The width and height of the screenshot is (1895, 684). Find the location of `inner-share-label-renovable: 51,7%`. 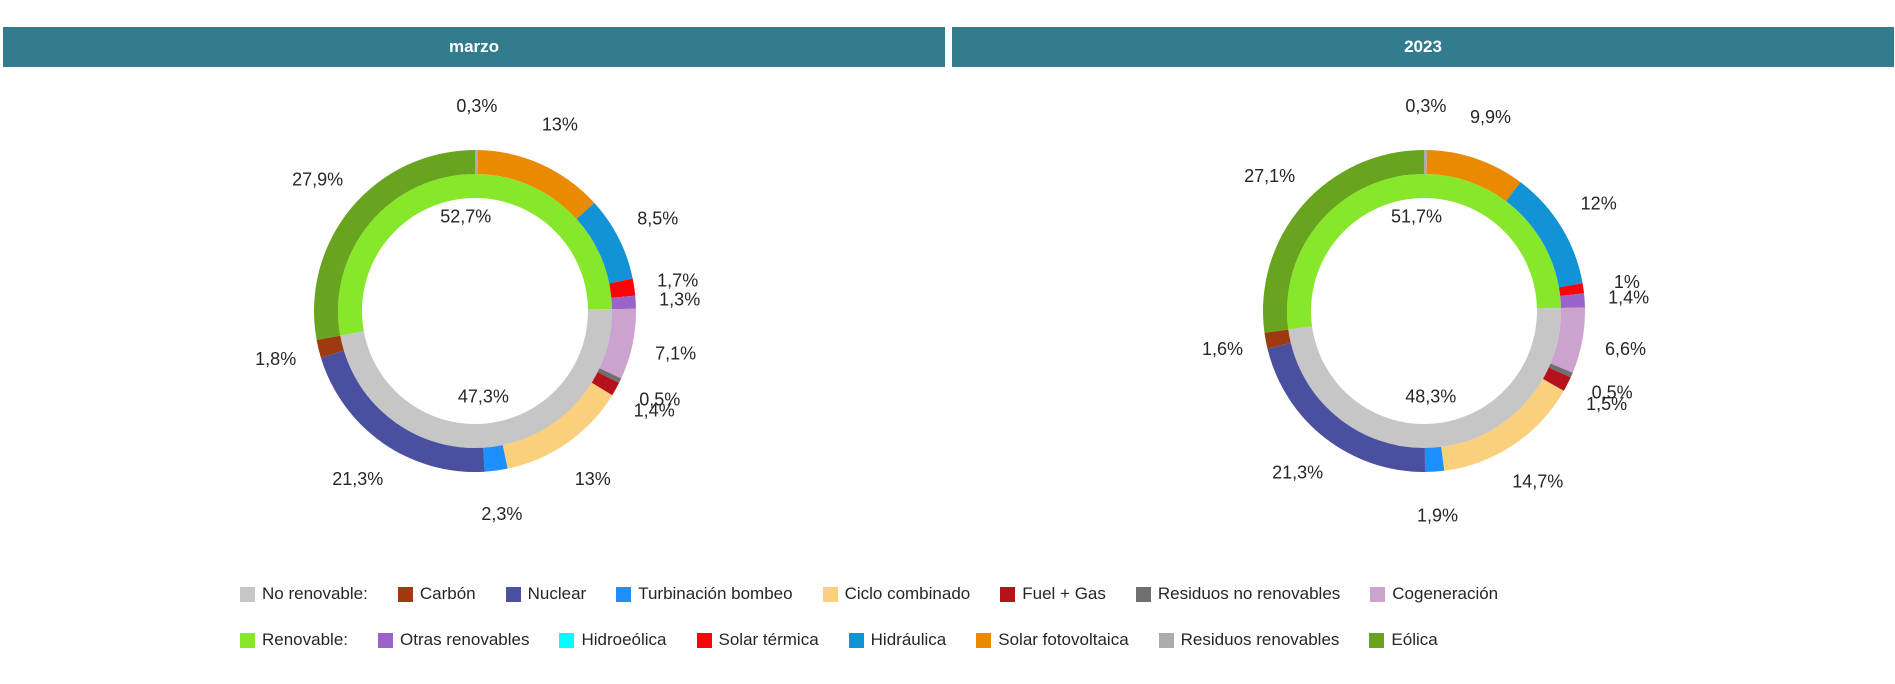

inner-share-label-renovable: 51,7% is located at coordinates (1416, 216).